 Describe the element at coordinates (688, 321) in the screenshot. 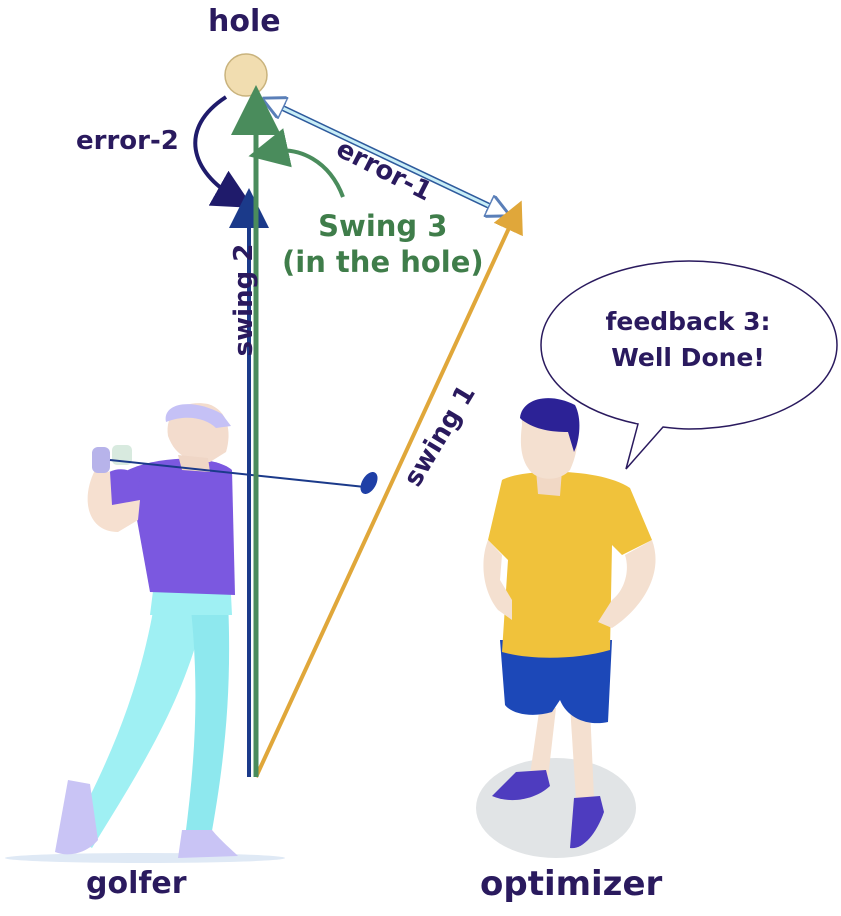

I see `feedback-line1: feedback 3:` at that location.